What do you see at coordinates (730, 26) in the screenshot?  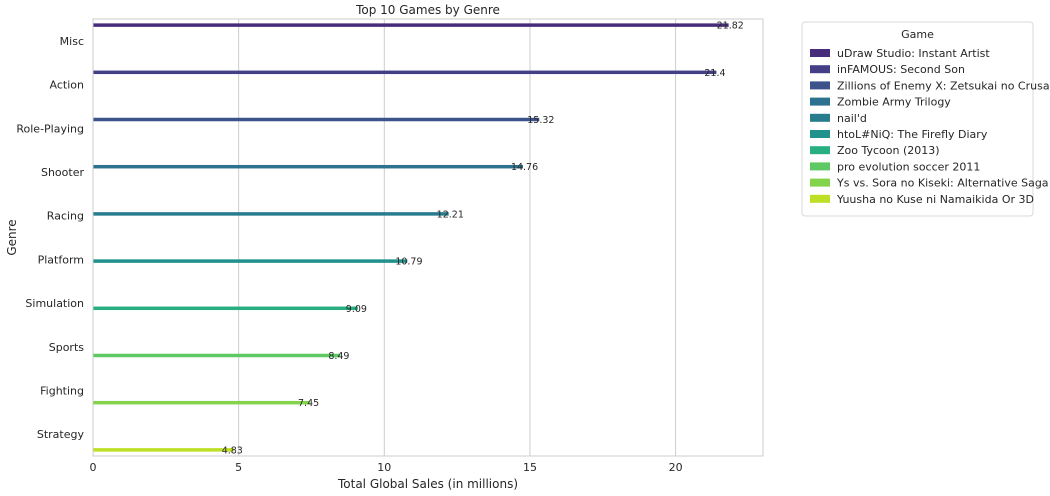 I see `data-label: 21.82` at bounding box center [730, 26].